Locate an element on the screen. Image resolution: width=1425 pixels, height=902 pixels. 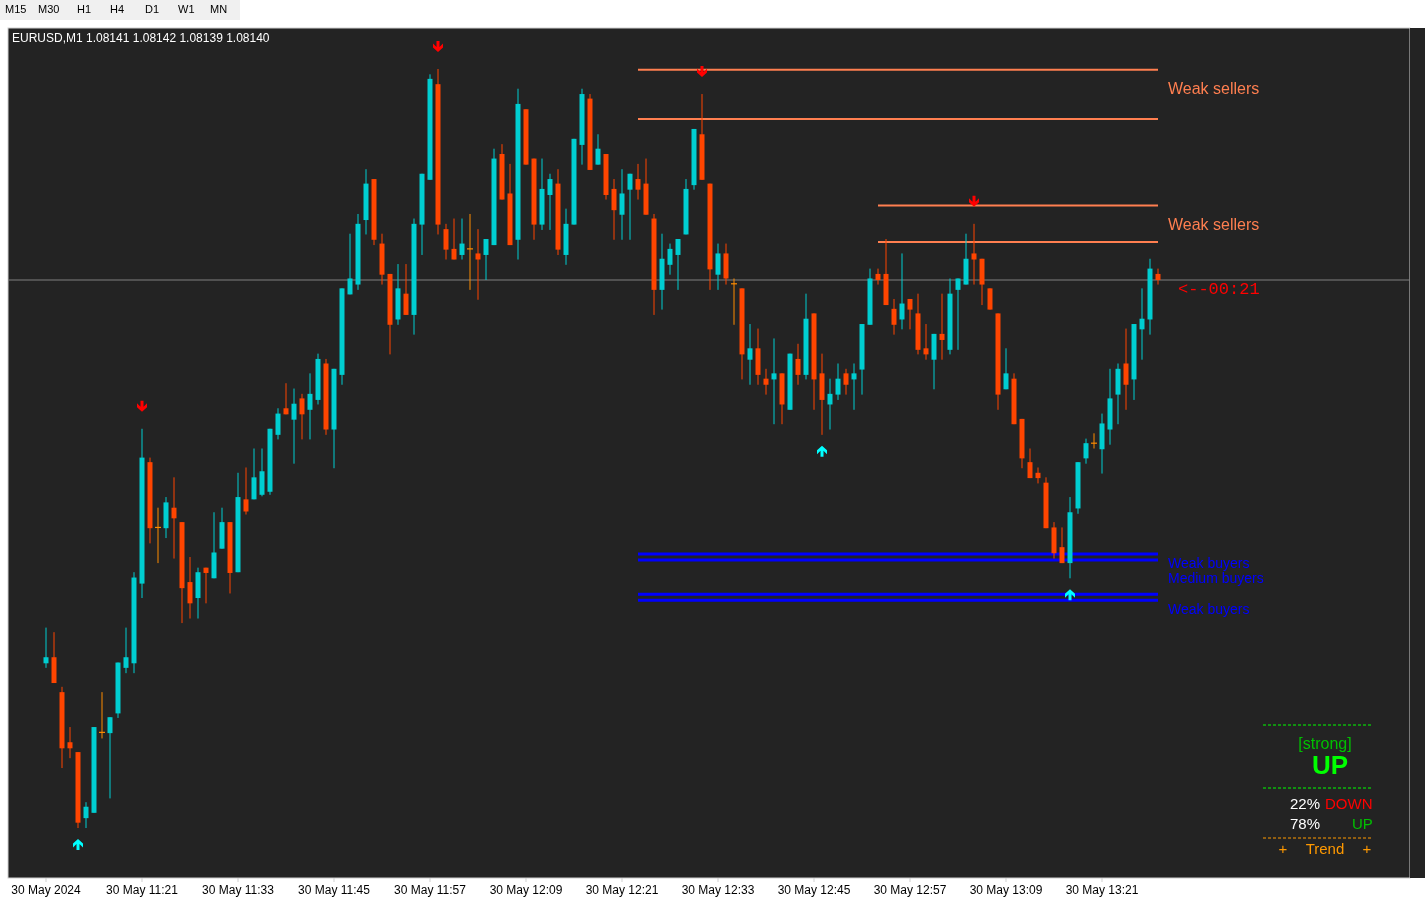
x-tick-label: 30 May 12:21 is located at coordinates (622, 890).